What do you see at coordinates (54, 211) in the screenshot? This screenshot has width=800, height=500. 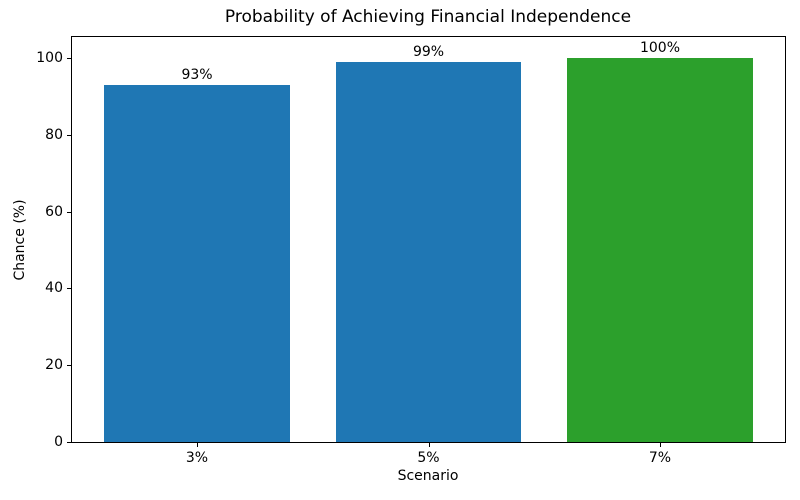 I see `y-tick-label-60: 60` at bounding box center [54, 211].